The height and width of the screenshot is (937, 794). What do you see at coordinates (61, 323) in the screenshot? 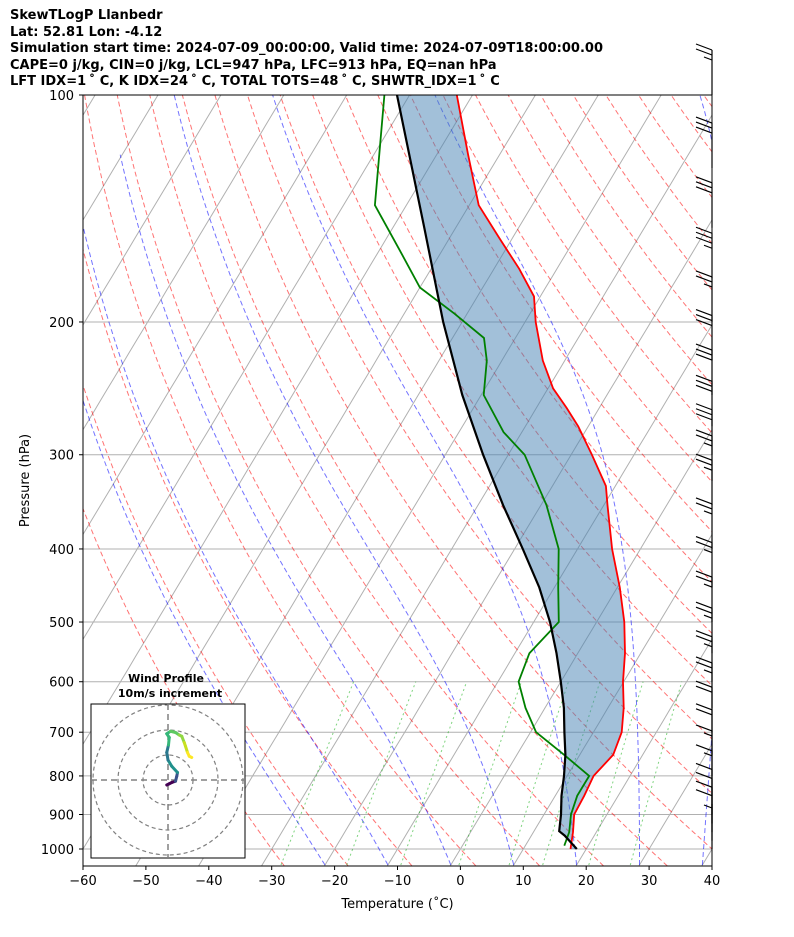
I see `y-tick-label: 200` at bounding box center [61, 323].